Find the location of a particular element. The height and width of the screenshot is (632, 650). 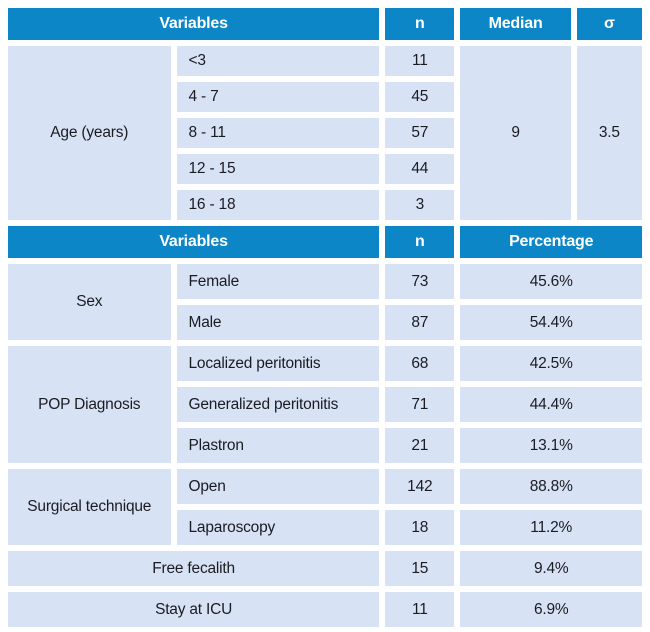

table-row-pop-1: Generalized peritonitis 71 44.4% is located at coordinates (325, 404).